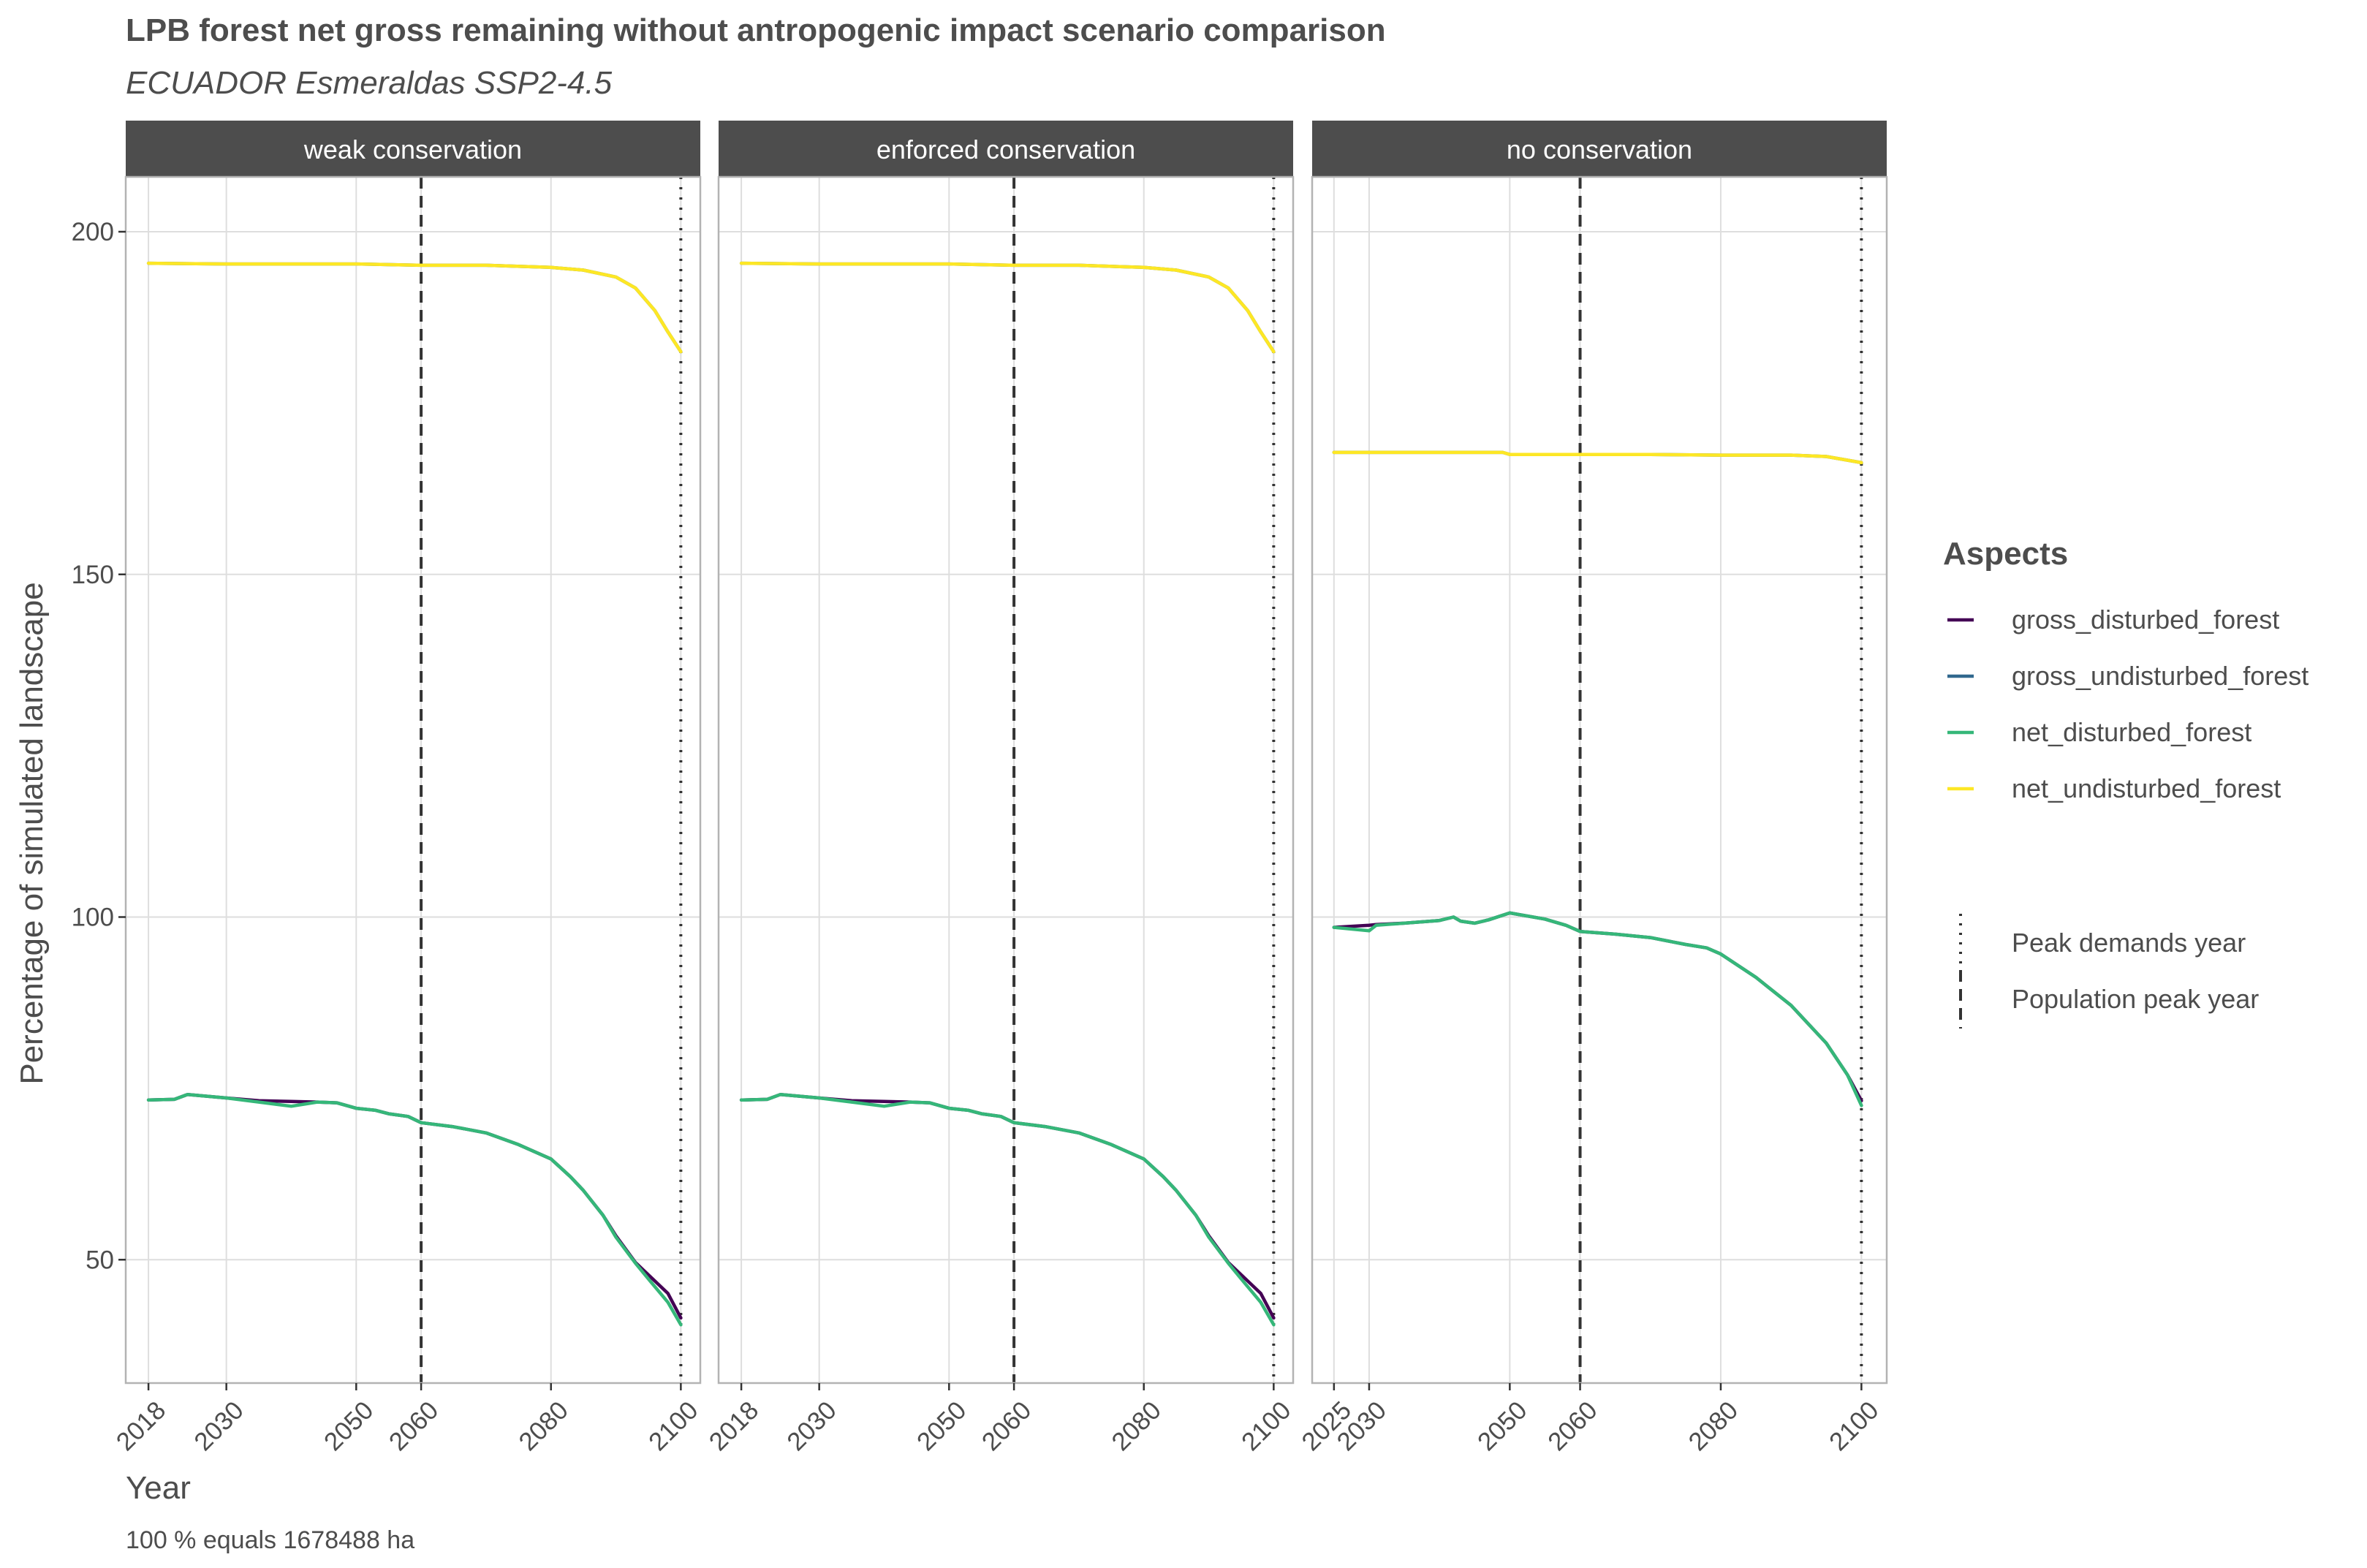 The height and width of the screenshot is (1568, 2367). What do you see at coordinates (2132, 732) in the screenshot?
I see `legend-label: net_disturbed_forest` at bounding box center [2132, 732].